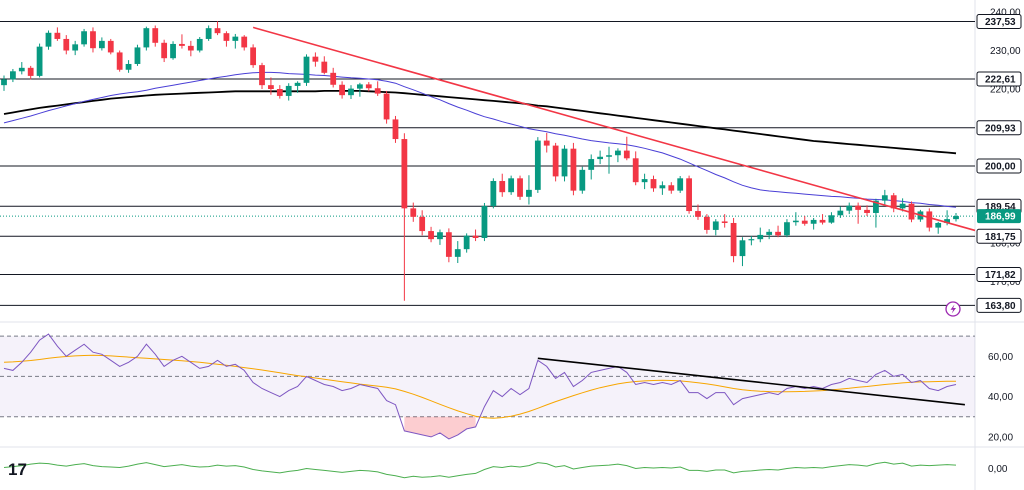 This screenshot has height=490, width=1024. I want to click on level-tag: 222,61, so click(999, 79).